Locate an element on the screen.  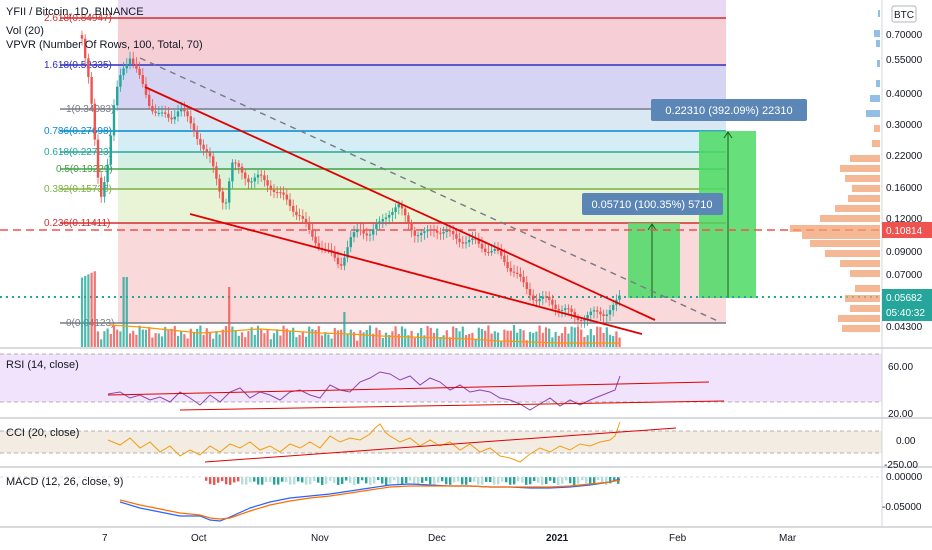
target-zone-small is located at coordinates (654, 260).